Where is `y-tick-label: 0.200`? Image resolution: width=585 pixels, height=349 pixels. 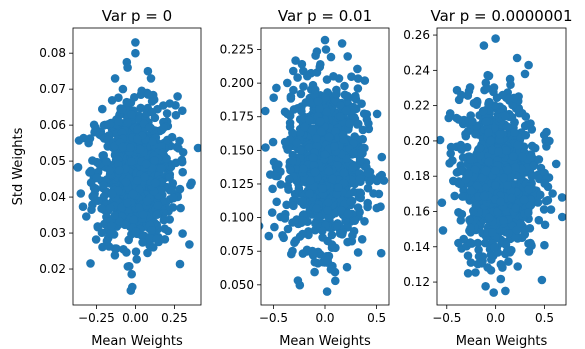 y-tick-label: 0.200 is located at coordinates (237, 83).